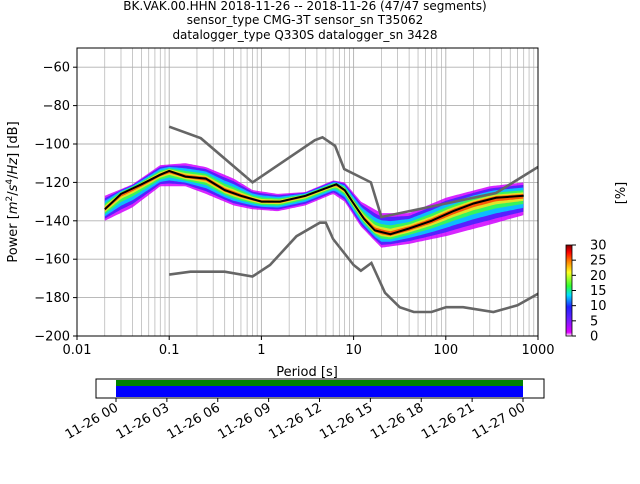 Image resolution: width=640 pixels, height=484 pixels. What do you see at coordinates (307, 372) in the screenshot?
I see `x-axis-label: Period [s]` at bounding box center [307, 372].